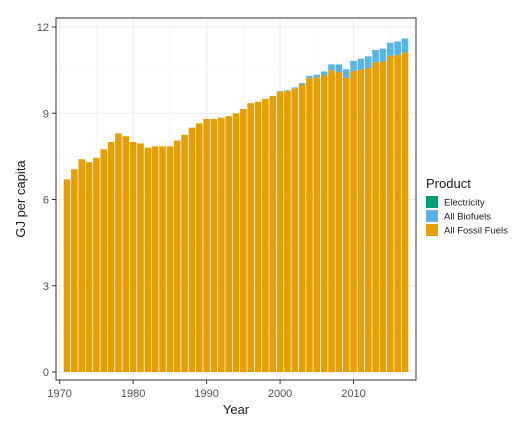 This screenshot has width=527, height=422. Describe the element at coordinates (467, 217) in the screenshot. I see `legend-label-all-biofuels: All Biofuels` at that location.